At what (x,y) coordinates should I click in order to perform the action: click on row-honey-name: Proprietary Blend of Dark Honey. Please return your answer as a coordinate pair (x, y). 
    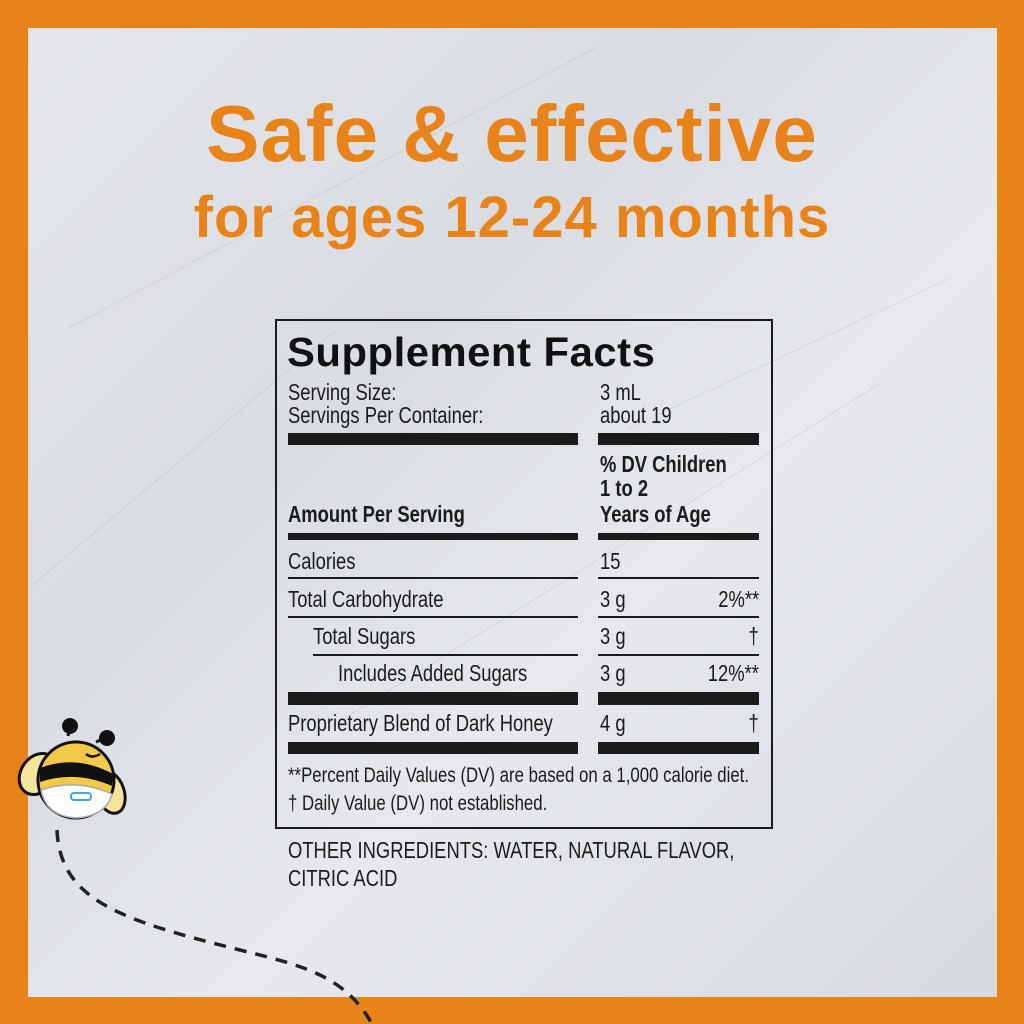
    Looking at the image, I should click on (420, 723).